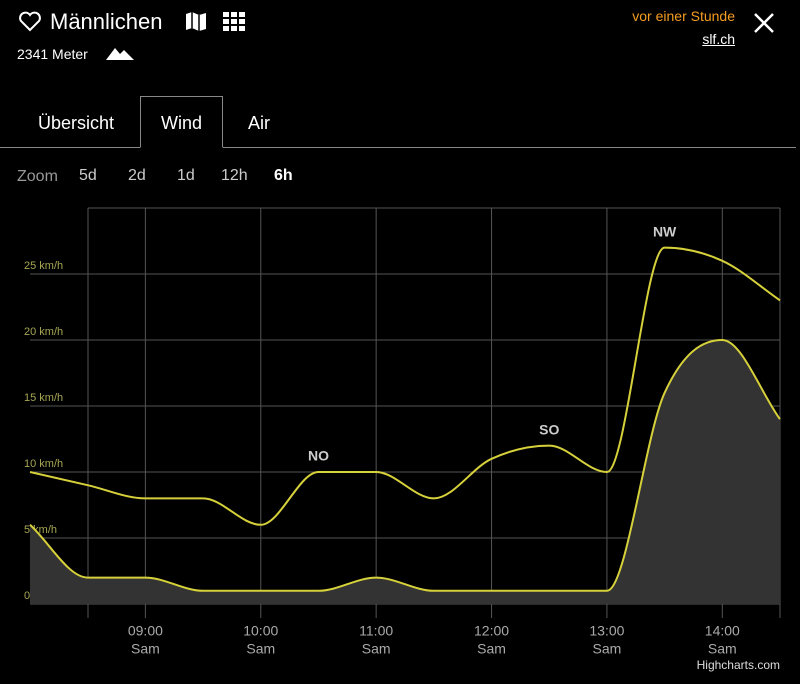 The height and width of the screenshot is (684, 800). What do you see at coordinates (30, 21) in the screenshot?
I see `heart-icon` at bounding box center [30, 21].